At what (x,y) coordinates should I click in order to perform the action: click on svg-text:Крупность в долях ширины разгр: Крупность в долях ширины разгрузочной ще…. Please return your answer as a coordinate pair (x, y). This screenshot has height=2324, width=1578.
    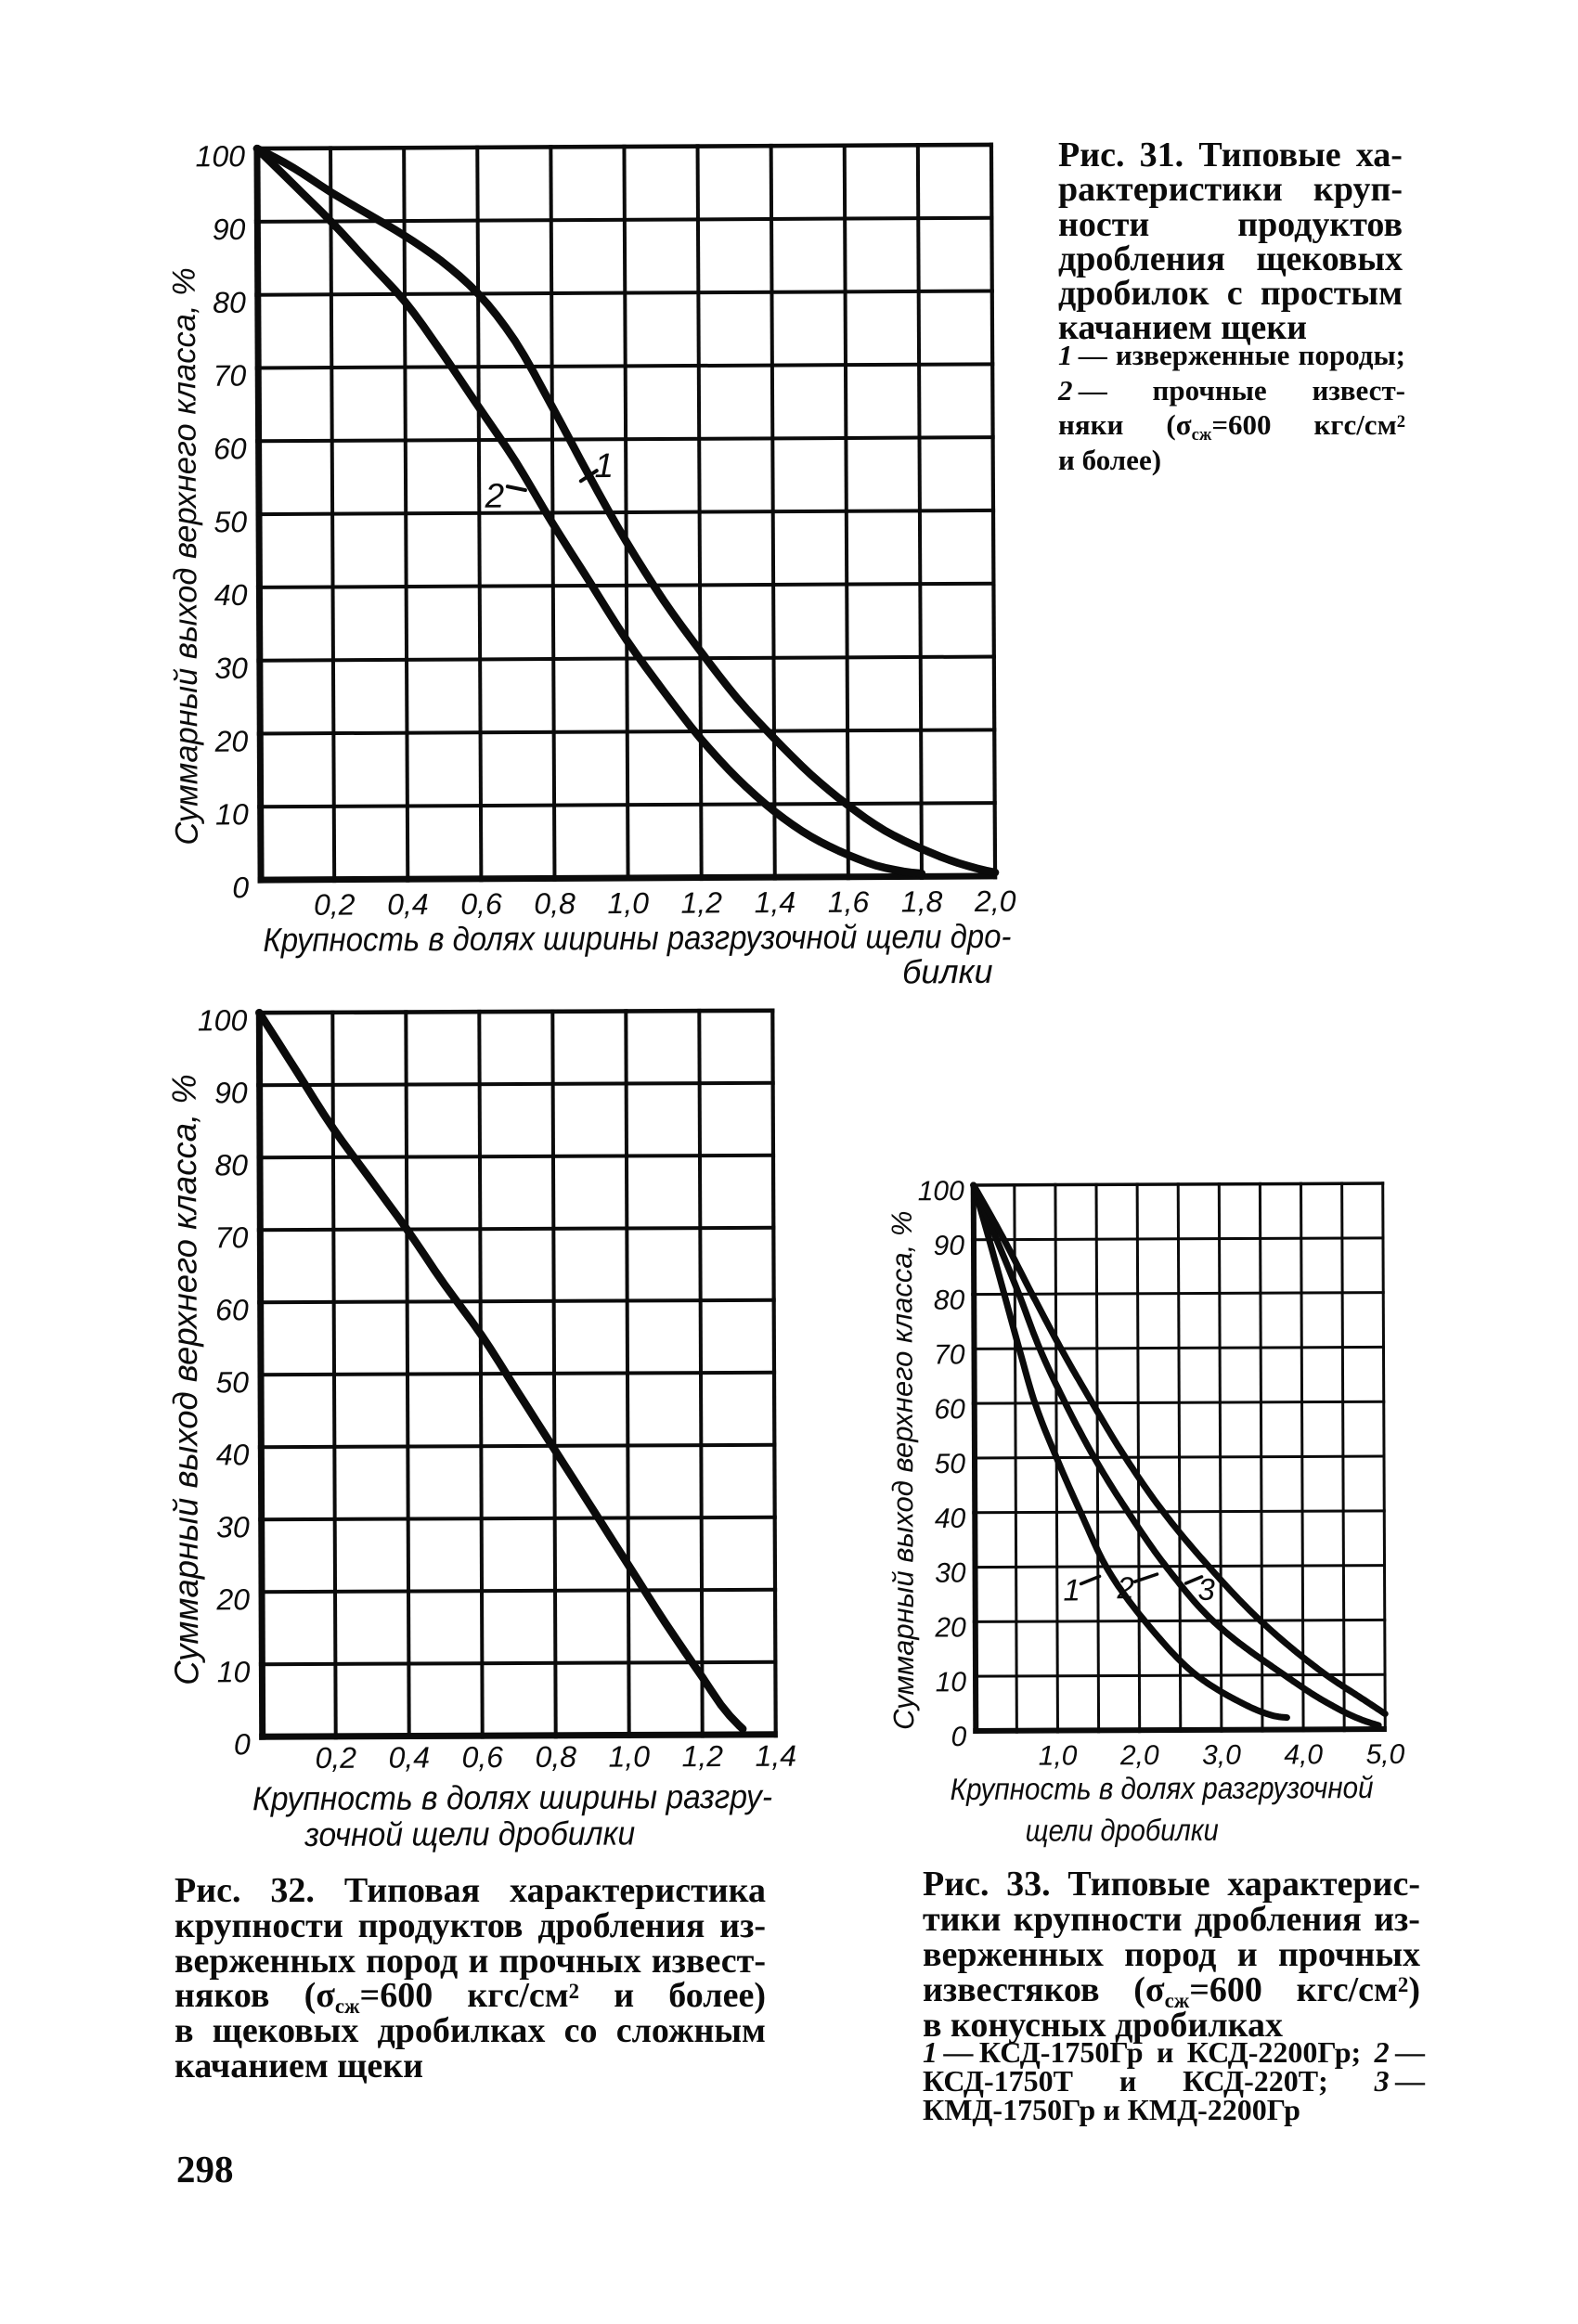
    Looking at the image, I should click on (637, 938).